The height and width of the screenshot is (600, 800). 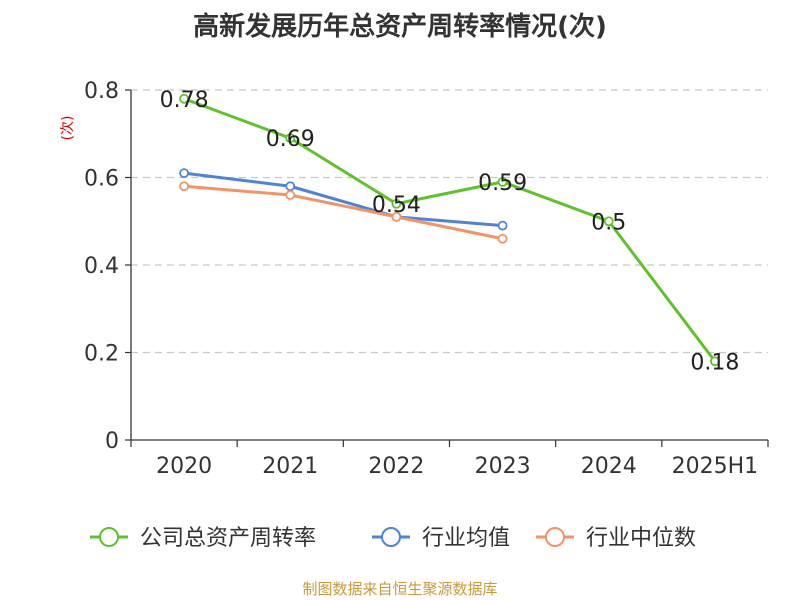 I want to click on data-label: 0.59, so click(x=502, y=183).